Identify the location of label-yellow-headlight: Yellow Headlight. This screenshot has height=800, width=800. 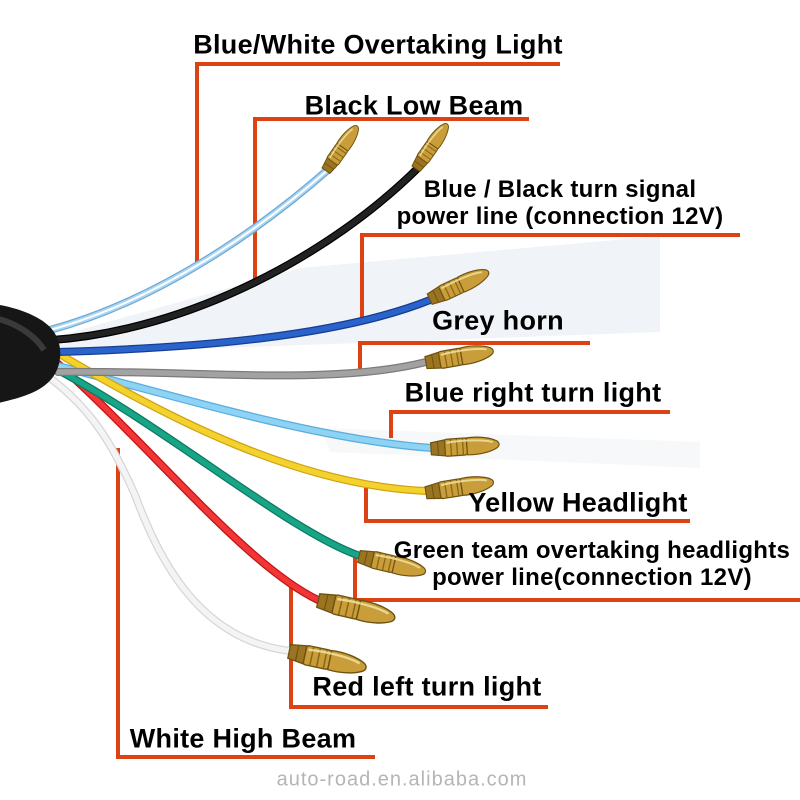
(578, 502).